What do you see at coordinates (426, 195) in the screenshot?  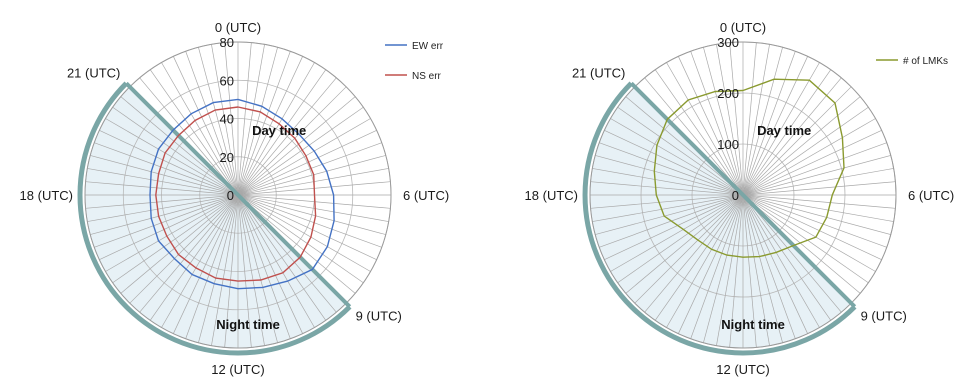 I see `angle-label: 6 (UTC)` at bounding box center [426, 195].